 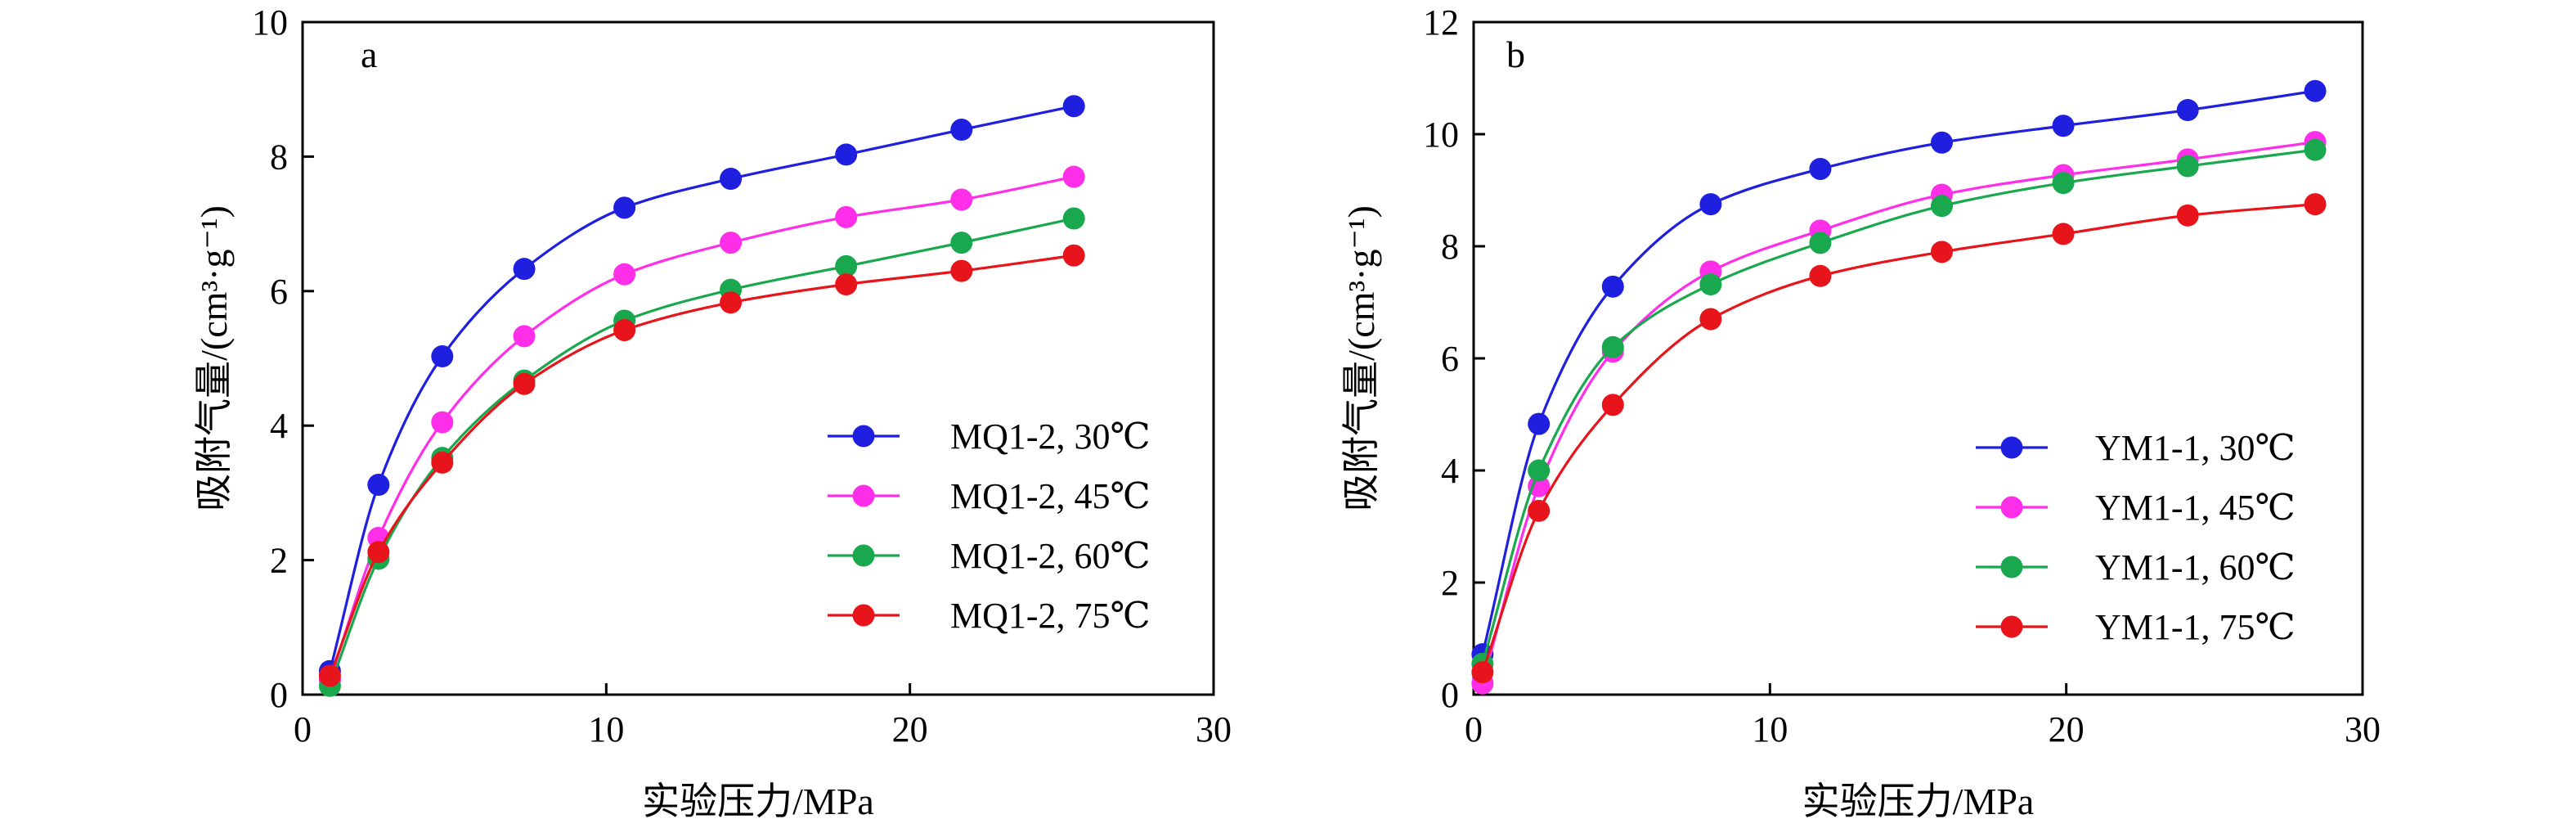 What do you see at coordinates (1516, 55) in the screenshot?
I see `panel-label: b` at bounding box center [1516, 55].